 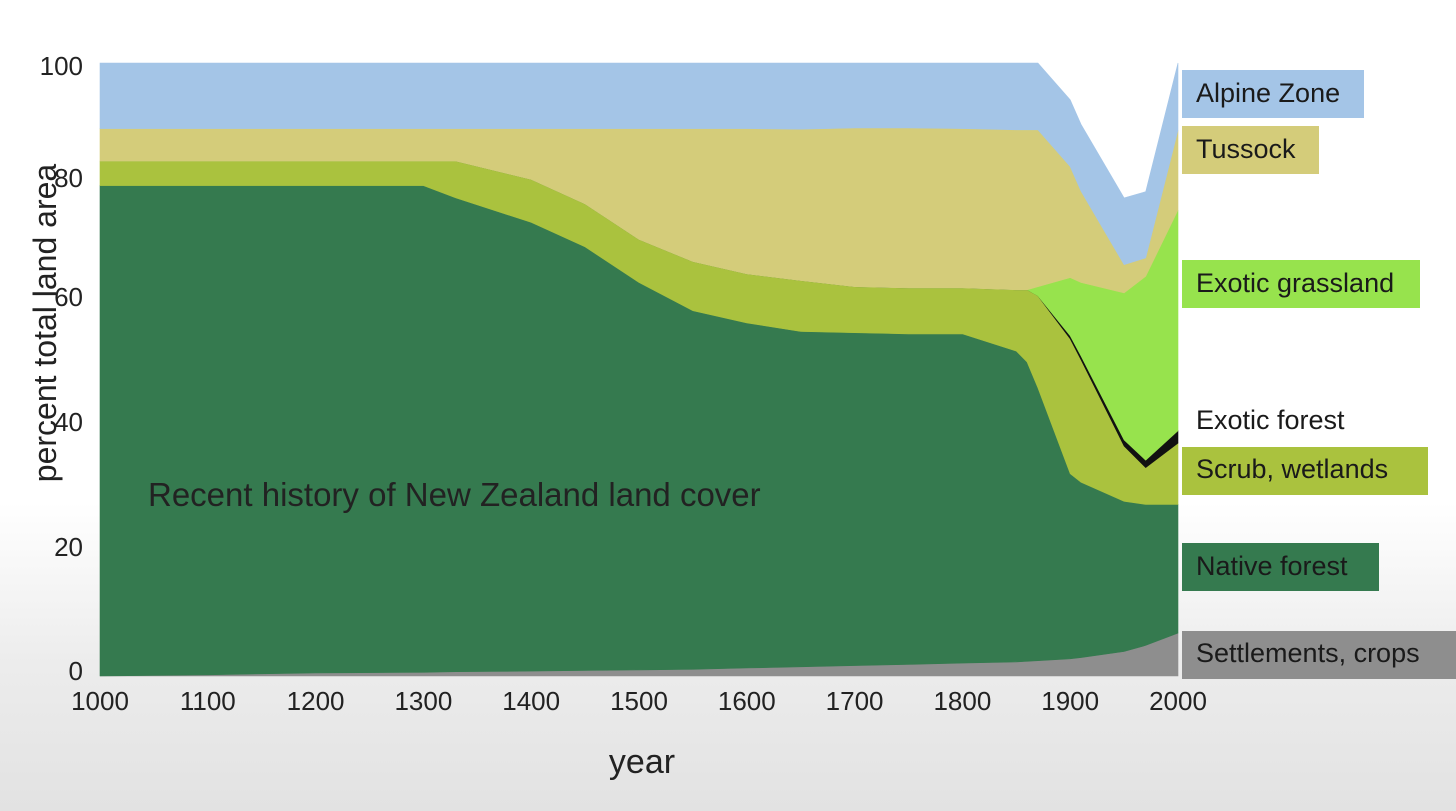 I want to click on x-tick-label: 1400, so click(x=531, y=701).